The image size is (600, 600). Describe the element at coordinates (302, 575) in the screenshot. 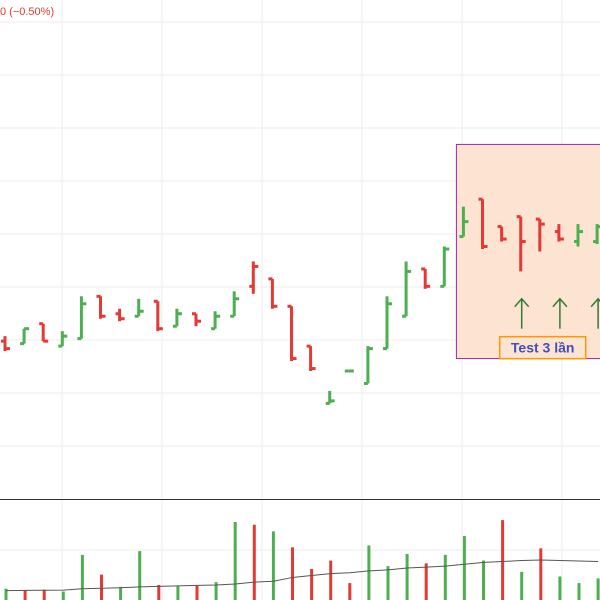

I see `volume-moving-average-line` at that location.